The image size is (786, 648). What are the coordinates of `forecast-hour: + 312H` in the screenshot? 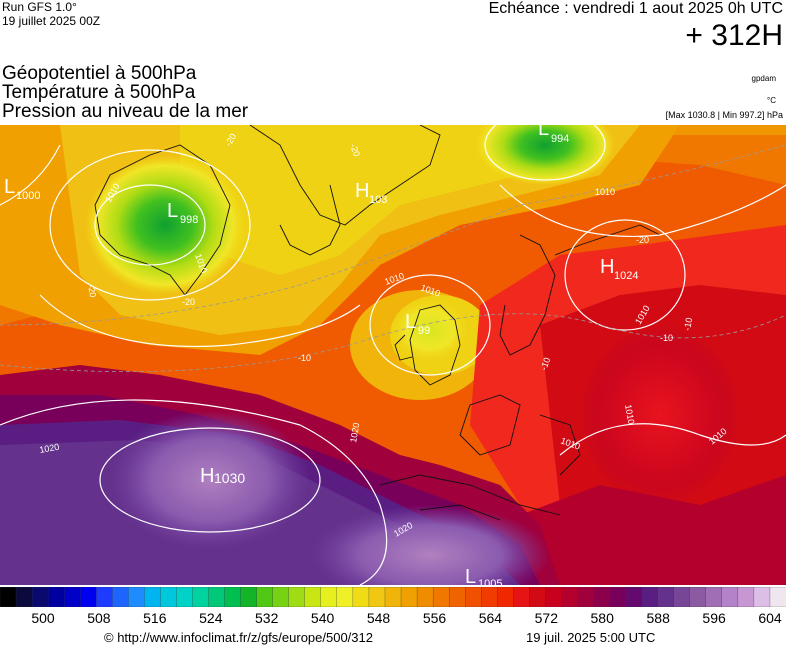 It's located at (734, 35).